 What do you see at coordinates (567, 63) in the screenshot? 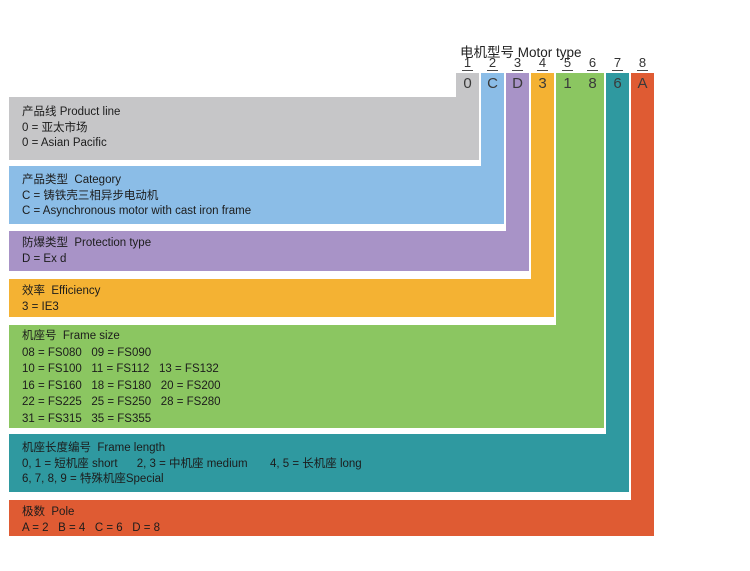
I see `position-number-5: 5` at bounding box center [567, 63].